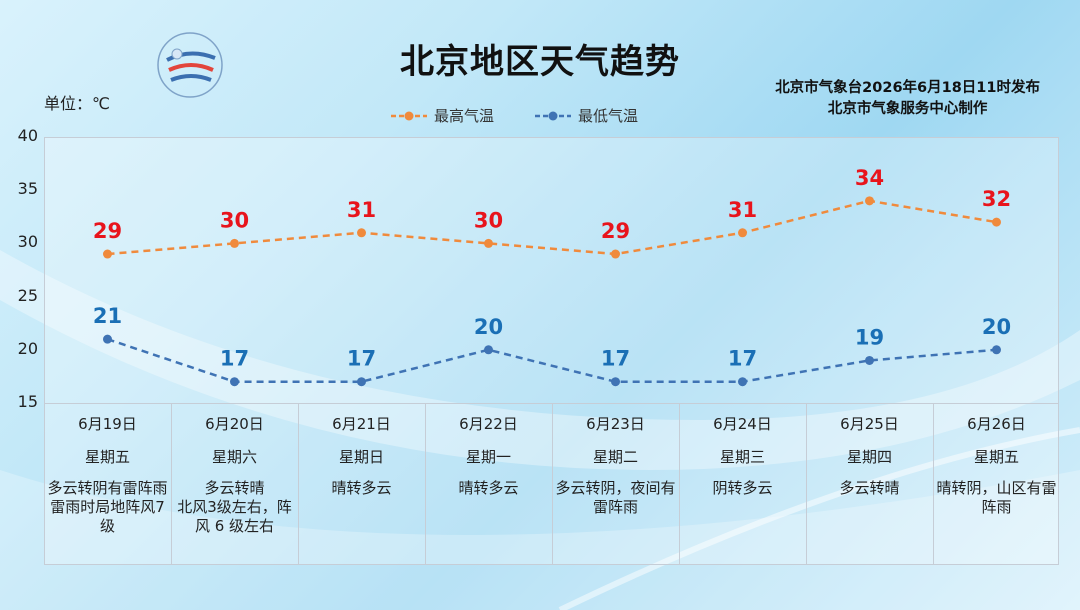 The height and width of the screenshot is (610, 1080). I want to click on day-weather: 多云转晴 北风3级左右，阵风 6 级左右, so click(234, 507).